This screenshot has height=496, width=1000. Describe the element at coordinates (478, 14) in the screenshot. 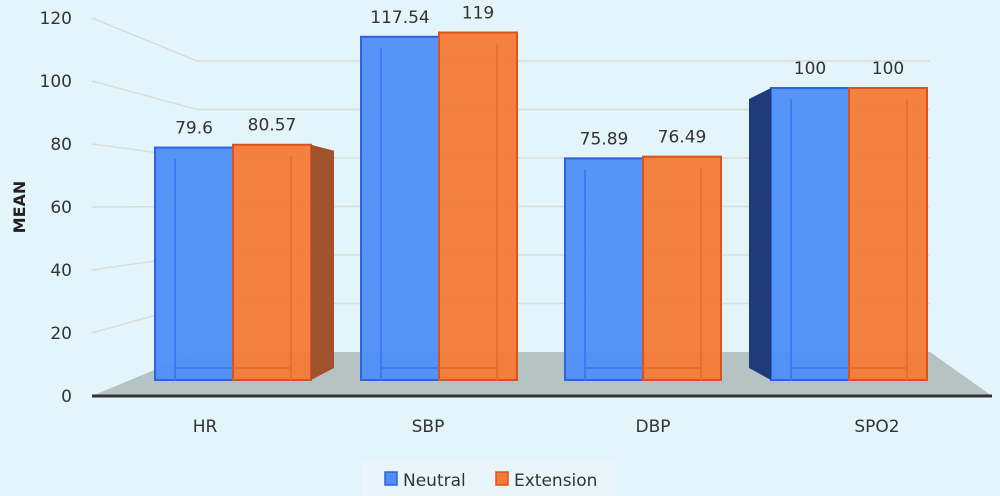

I see `data-label: 119` at that location.